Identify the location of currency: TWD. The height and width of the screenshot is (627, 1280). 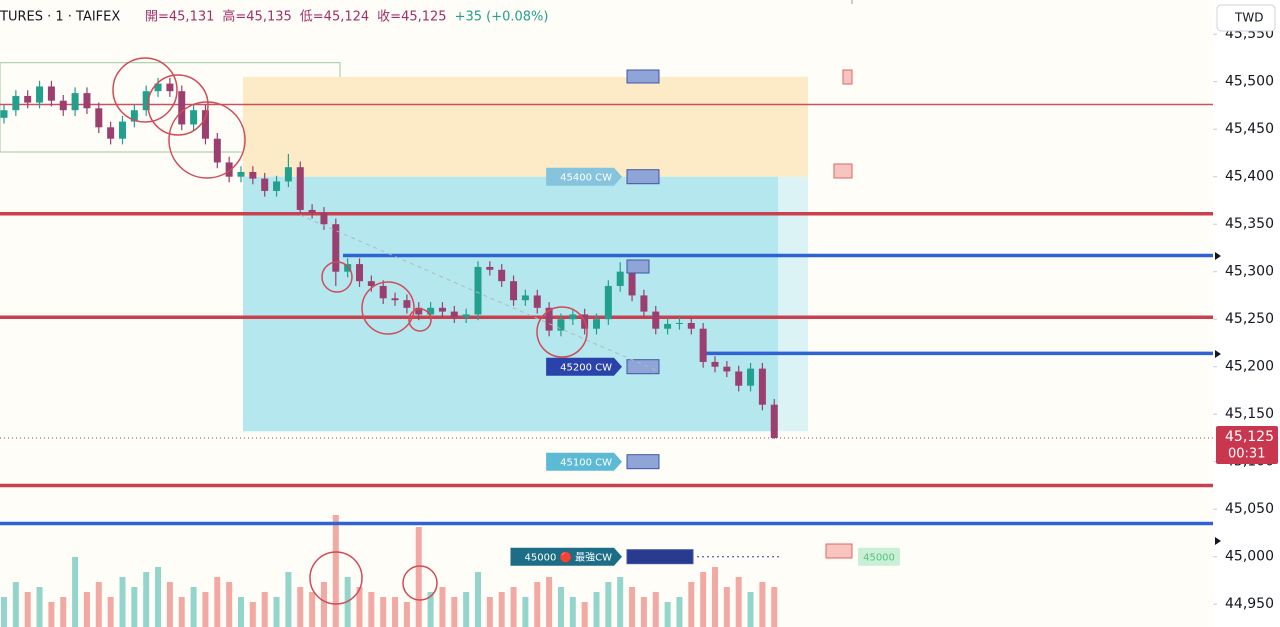
(1248, 18).